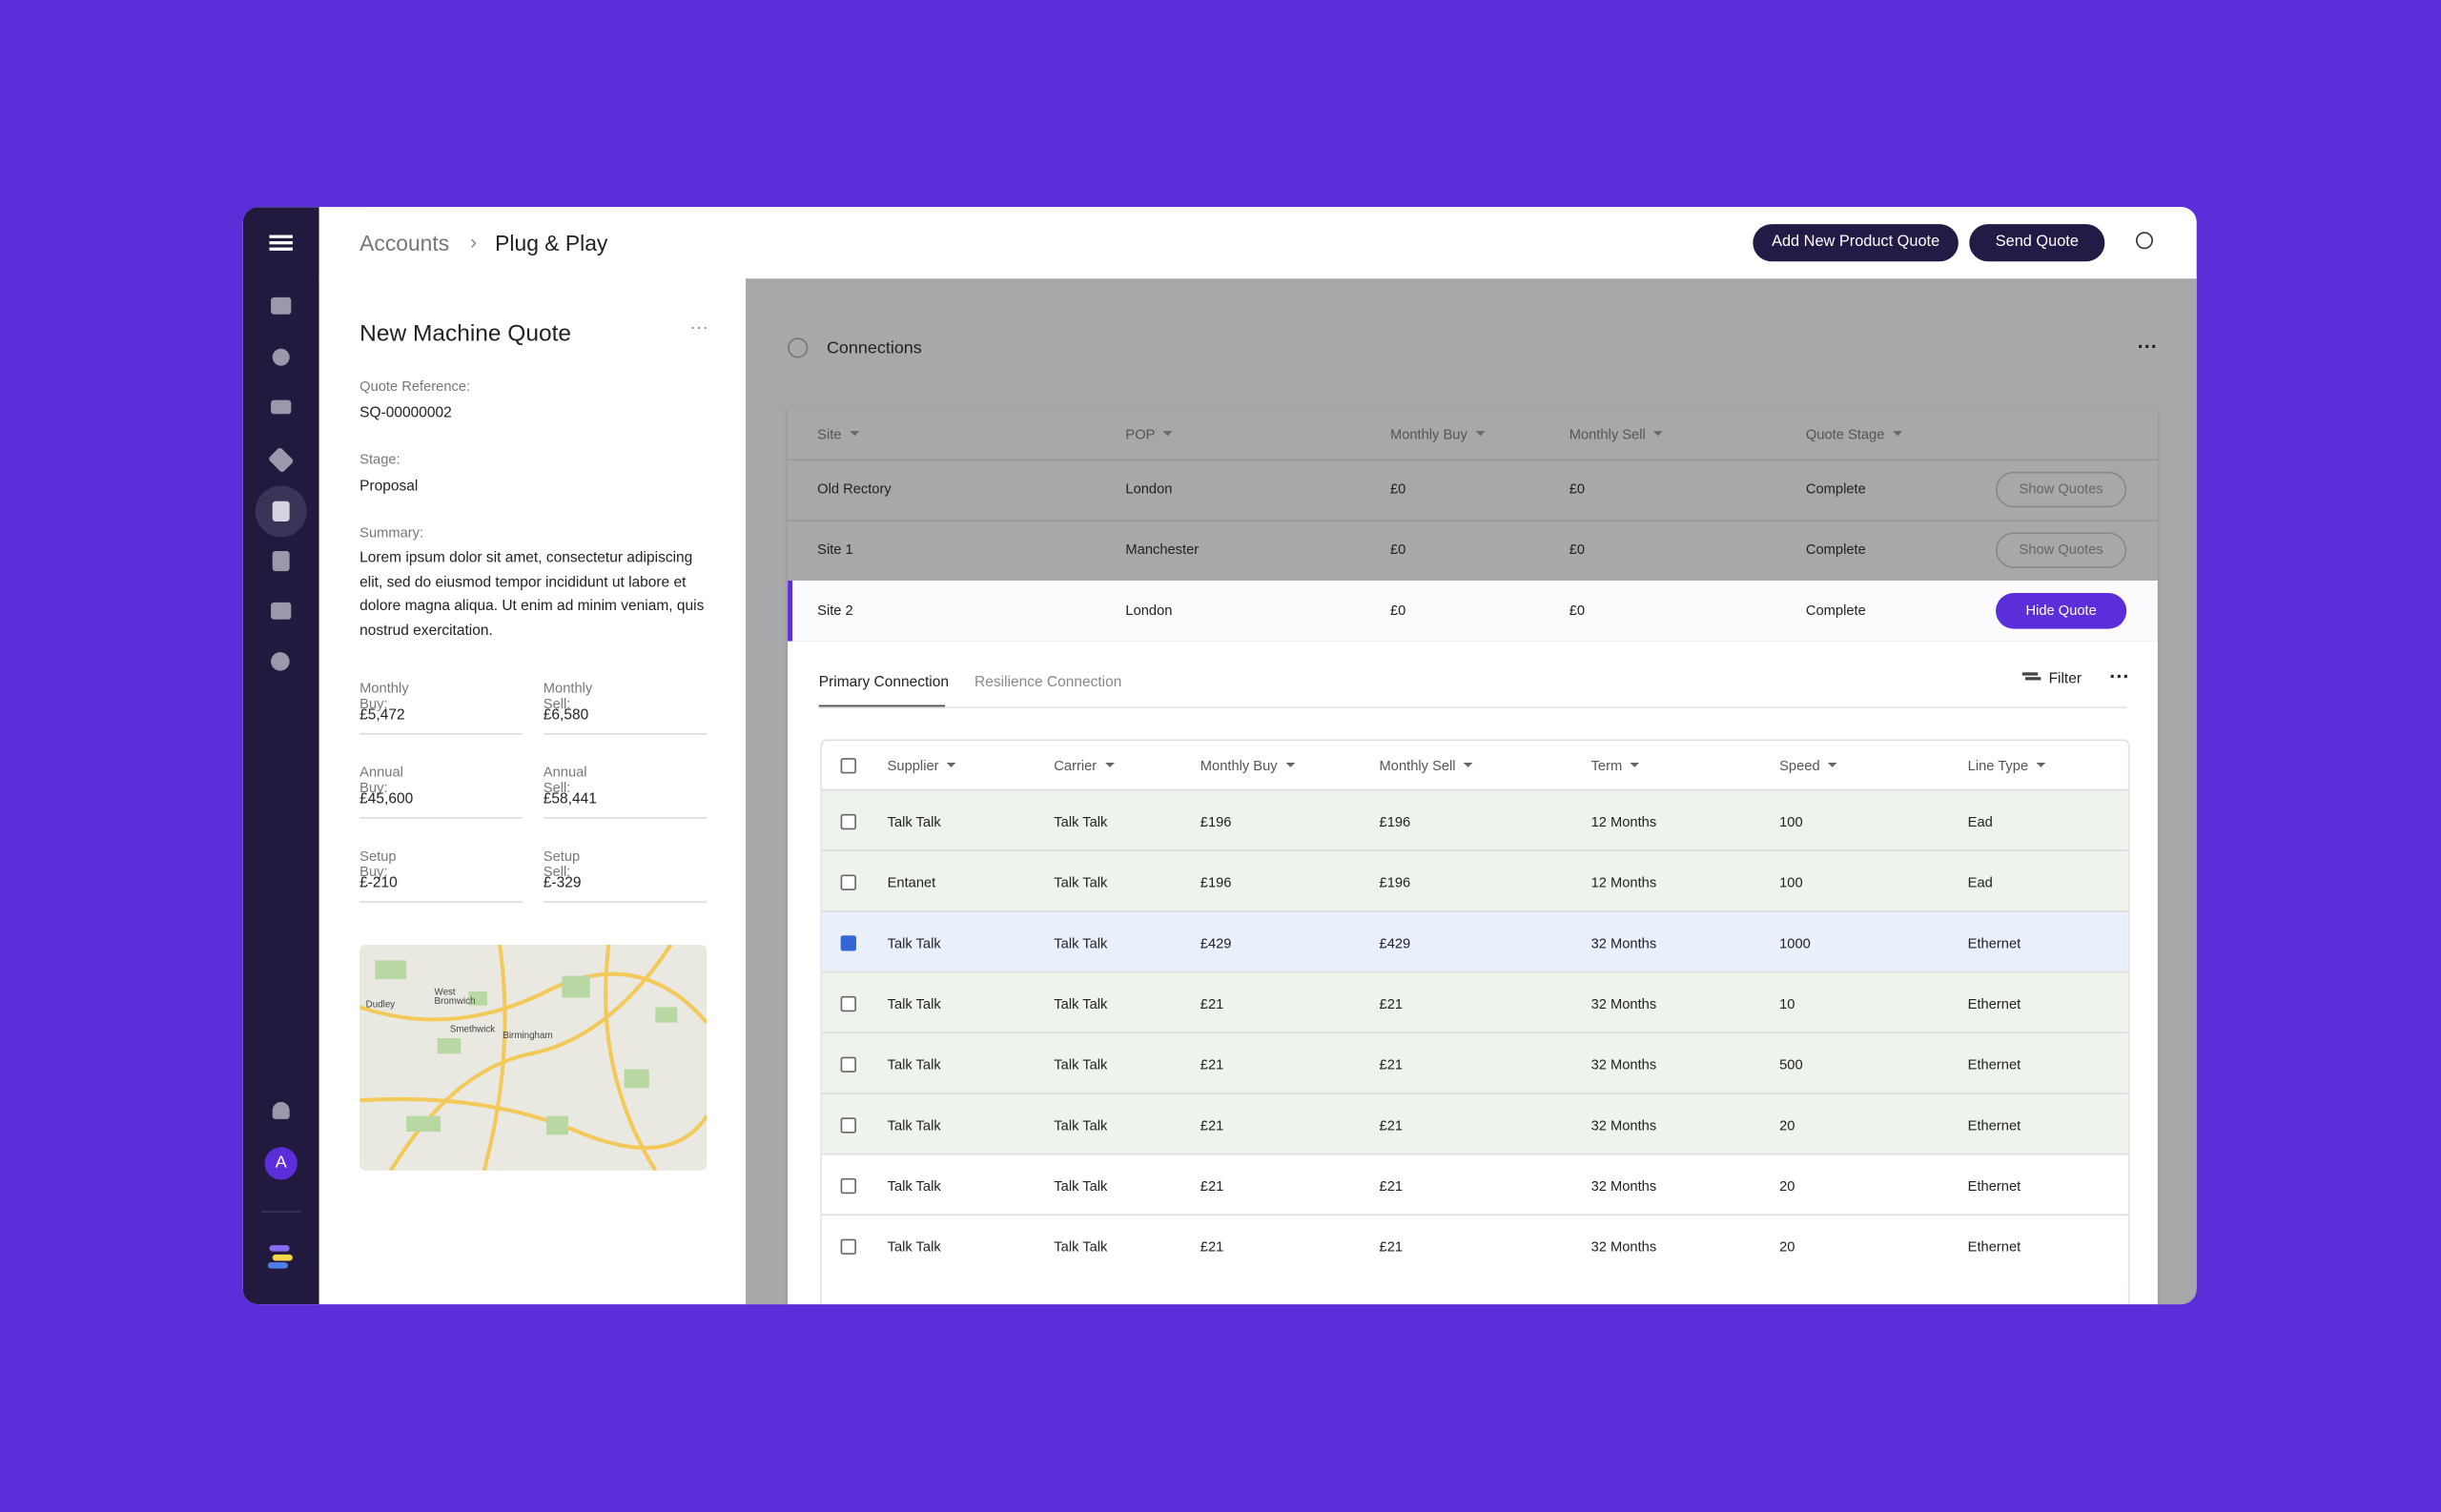  I want to click on settings-icon, so click(280, 661).